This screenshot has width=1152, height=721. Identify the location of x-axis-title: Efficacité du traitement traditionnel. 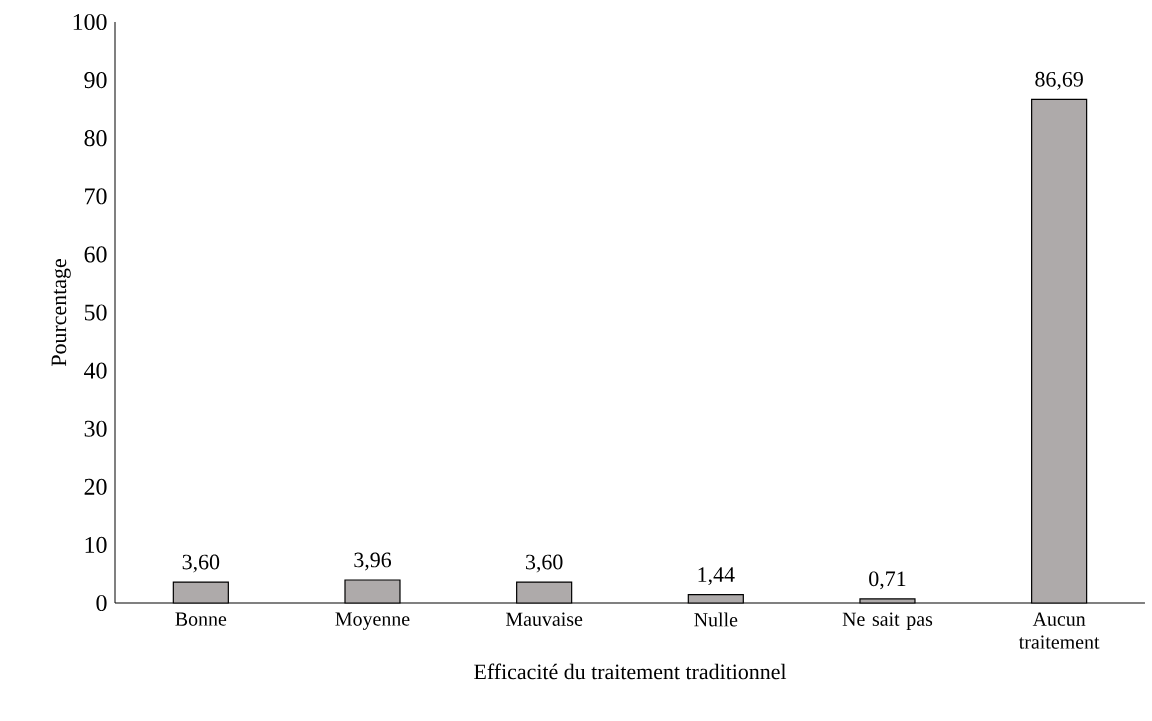
(630, 671).